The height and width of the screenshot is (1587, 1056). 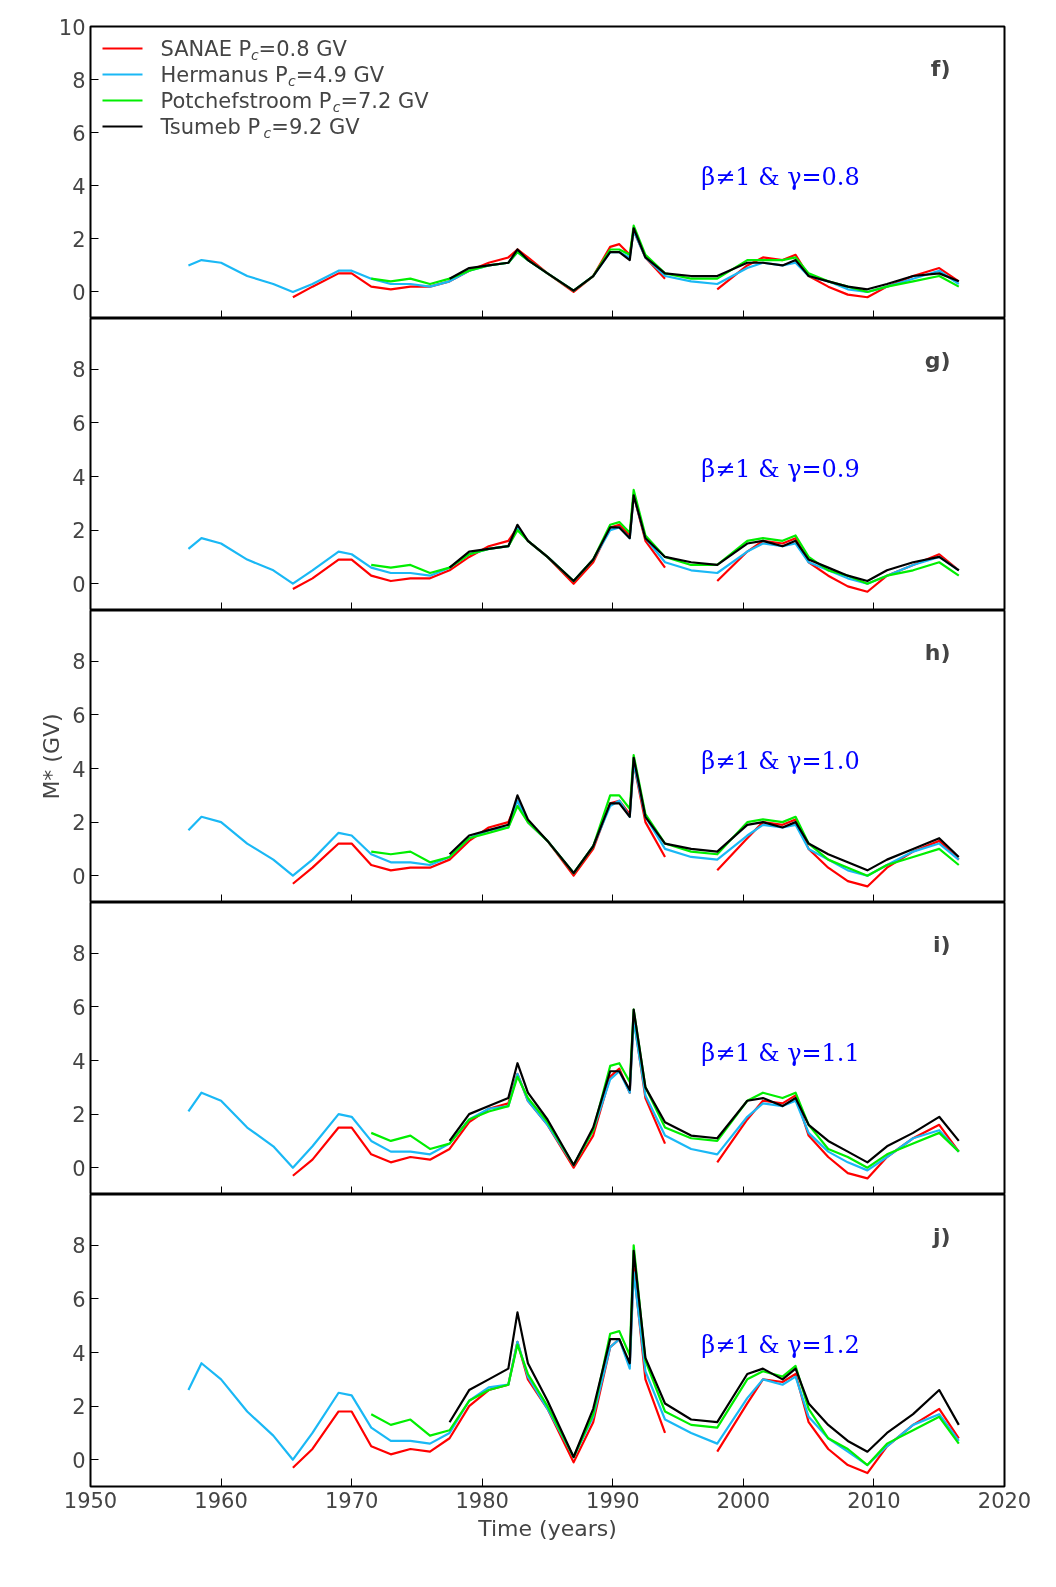 I want to click on annotation: β≠1 & γ=0.8, so click(x=780, y=176).